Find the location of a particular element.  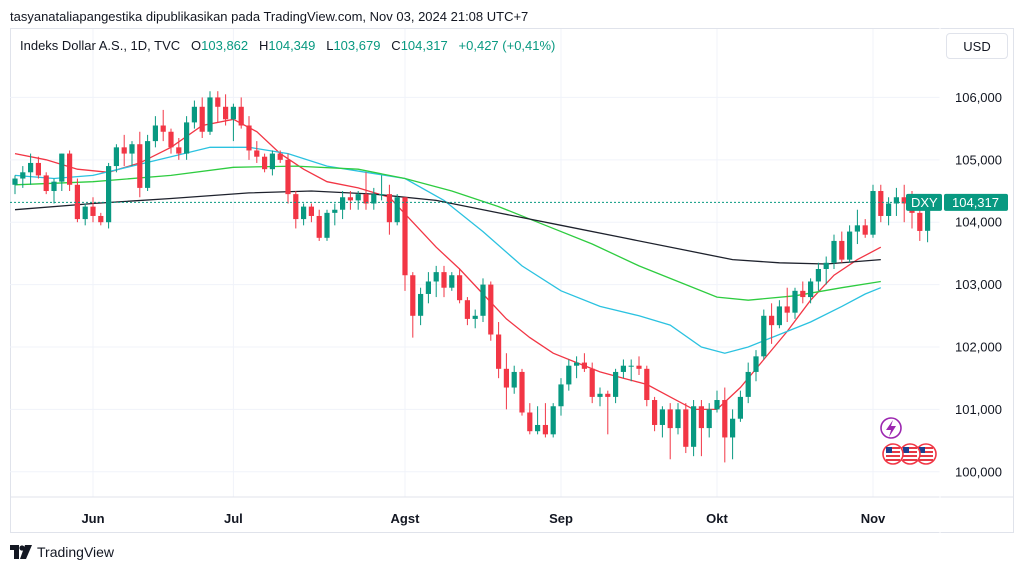

low-label: L is located at coordinates (330, 45).